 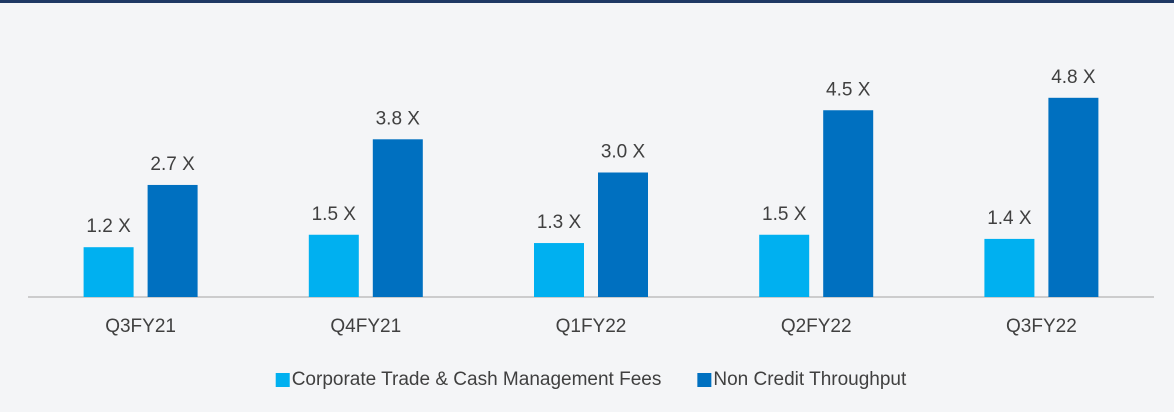 I want to click on x-tick-label: Q4FY21, so click(x=365, y=326).